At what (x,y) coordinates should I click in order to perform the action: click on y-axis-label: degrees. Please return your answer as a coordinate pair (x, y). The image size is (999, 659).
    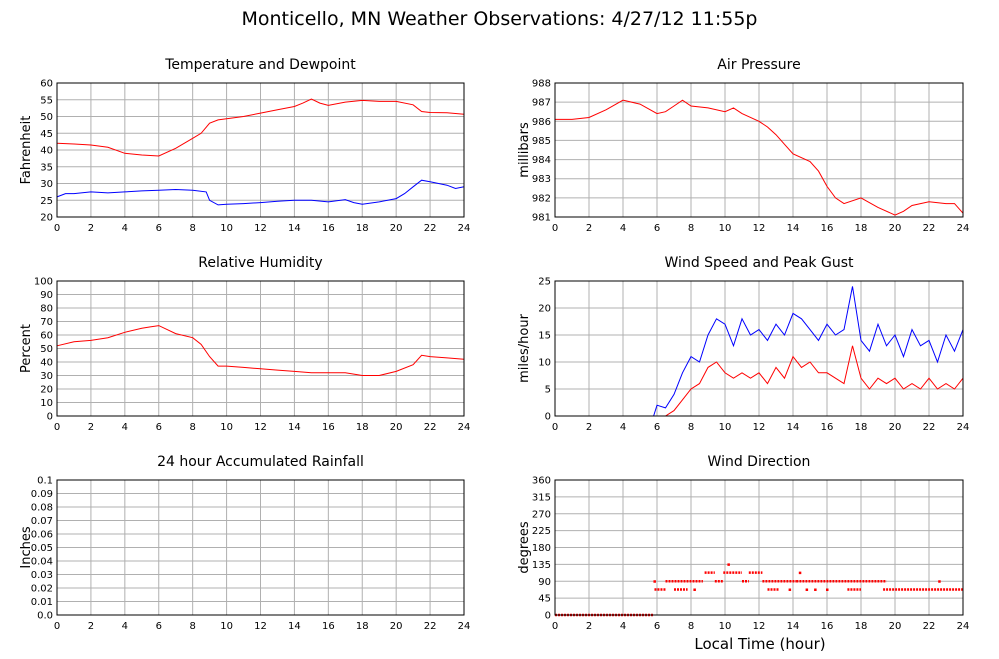
    Looking at the image, I should click on (524, 547).